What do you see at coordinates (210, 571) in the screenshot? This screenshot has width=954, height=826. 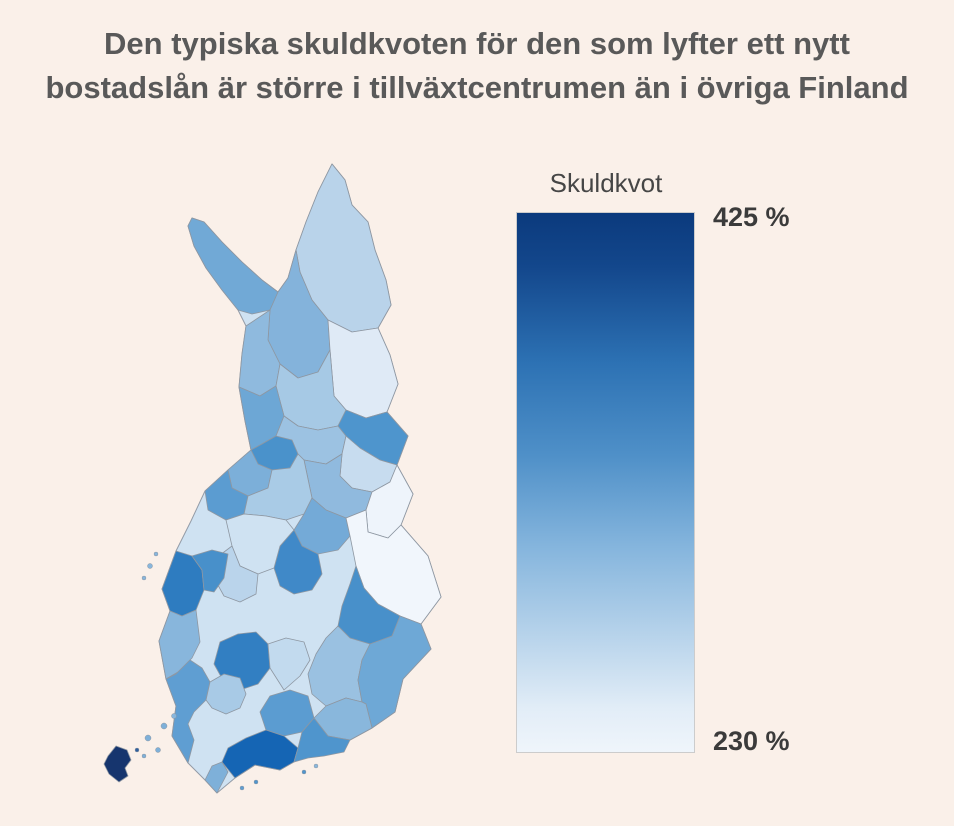 I see `map-region-seinajoki: seinajoki ~365 %` at bounding box center [210, 571].